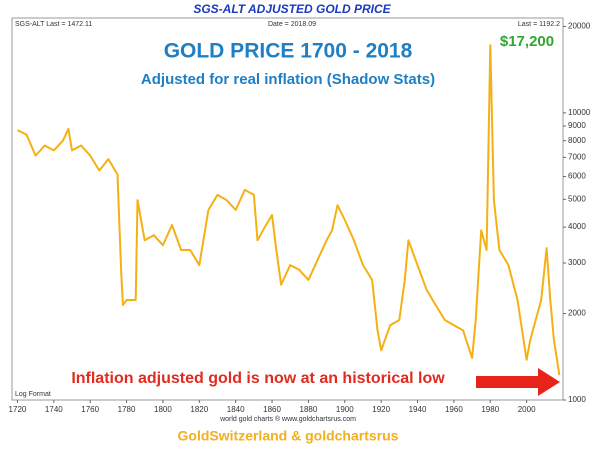  Describe the element at coordinates (199, 409) in the screenshot. I see `x-tick-label: 1820` at that location.